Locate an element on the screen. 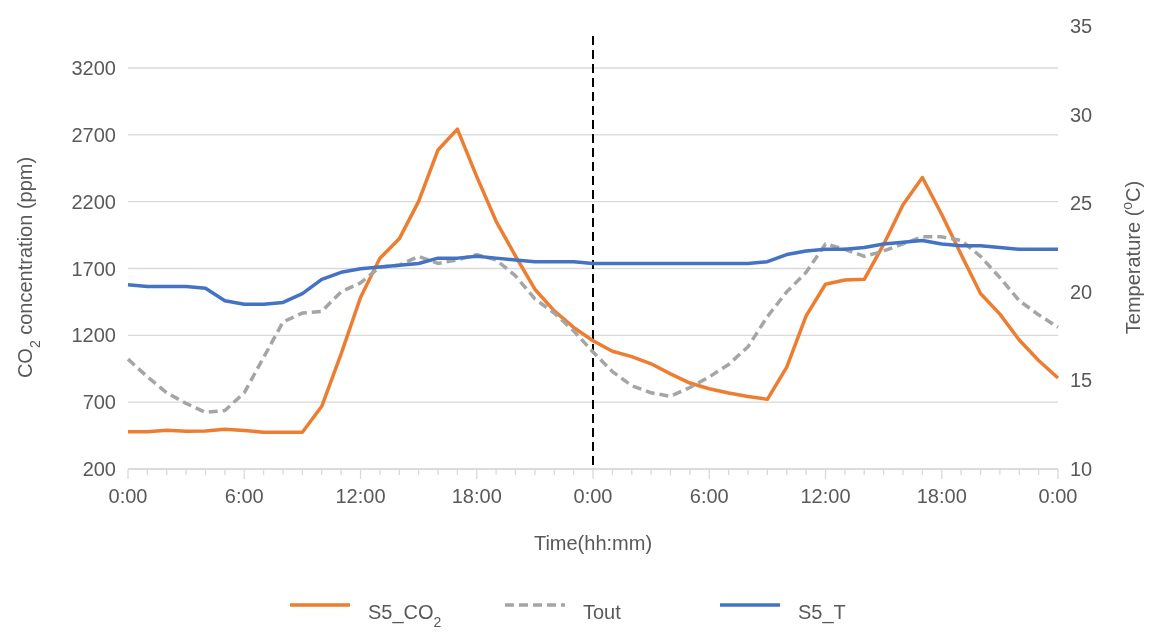 The width and height of the screenshot is (1153, 635). y-tick-label: 2200 is located at coordinates (93, 201).